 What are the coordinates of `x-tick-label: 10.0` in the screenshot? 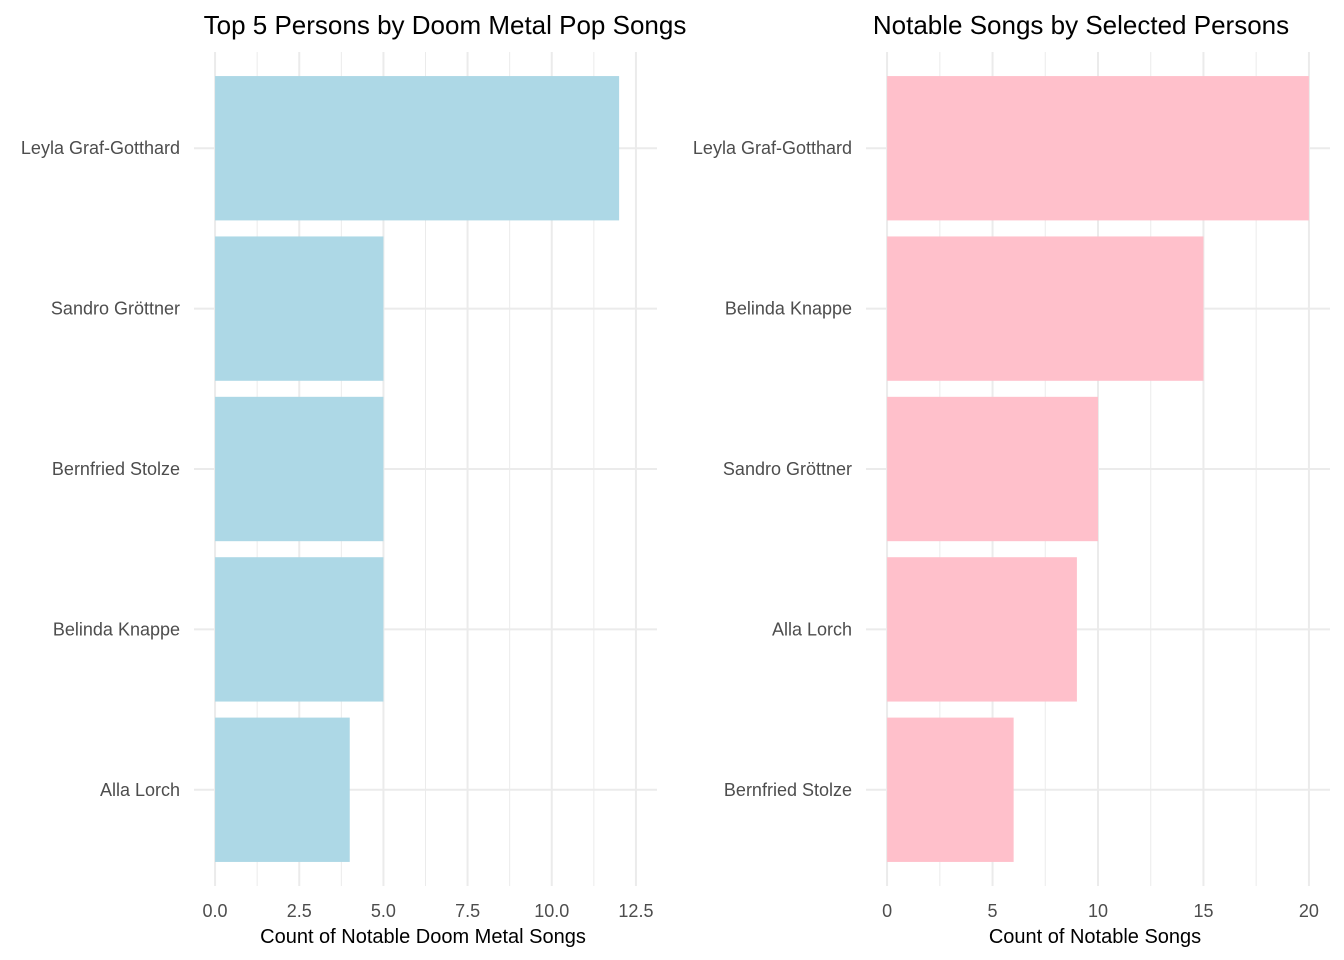 It's located at (551, 911).